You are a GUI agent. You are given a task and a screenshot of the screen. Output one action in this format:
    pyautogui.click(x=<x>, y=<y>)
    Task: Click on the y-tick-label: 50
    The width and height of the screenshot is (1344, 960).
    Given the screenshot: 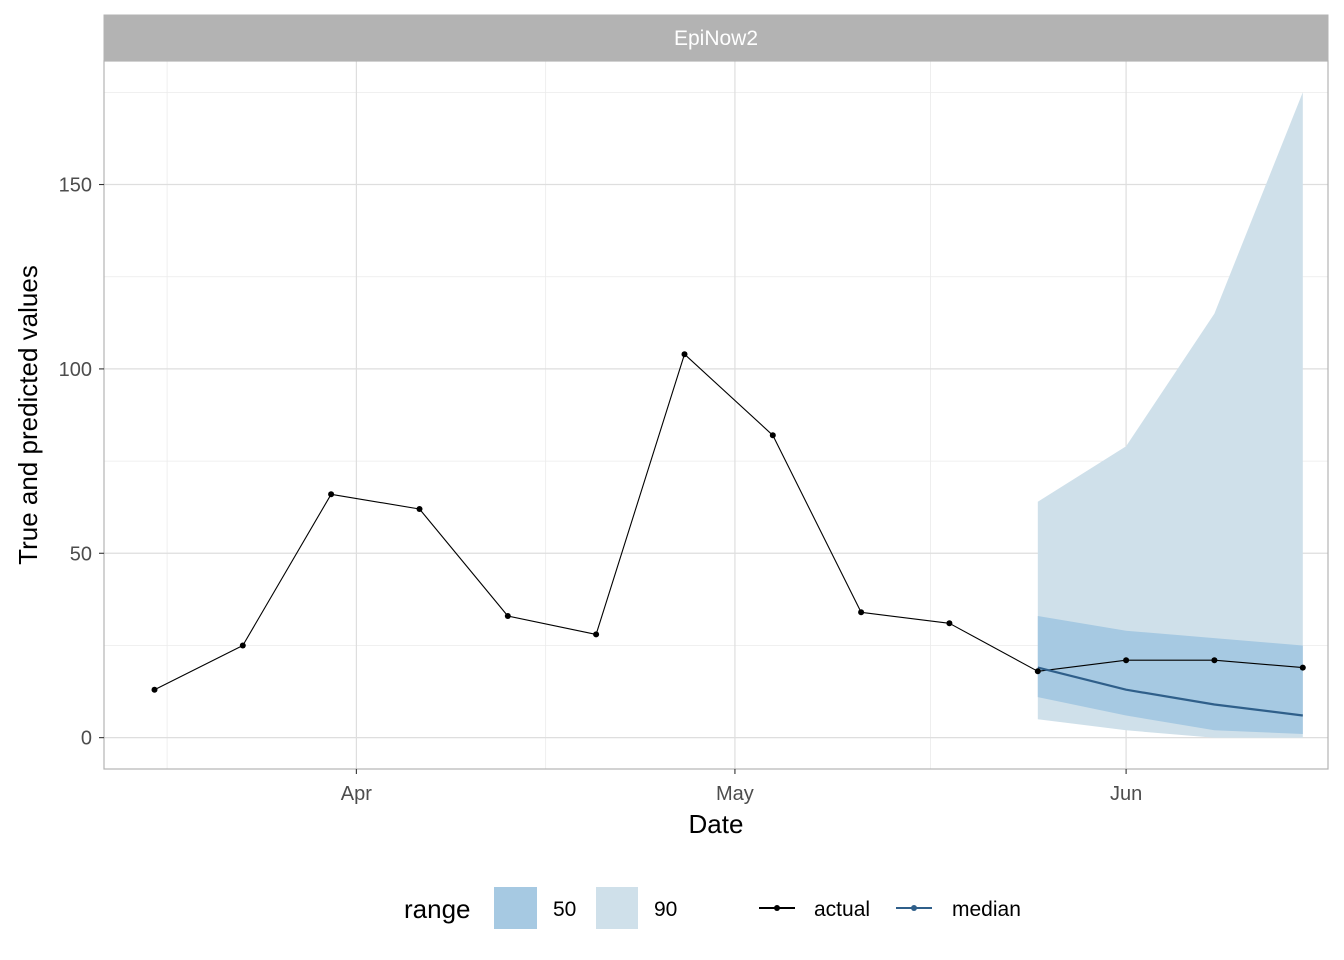 What is the action you would take?
    pyautogui.click(x=81, y=554)
    